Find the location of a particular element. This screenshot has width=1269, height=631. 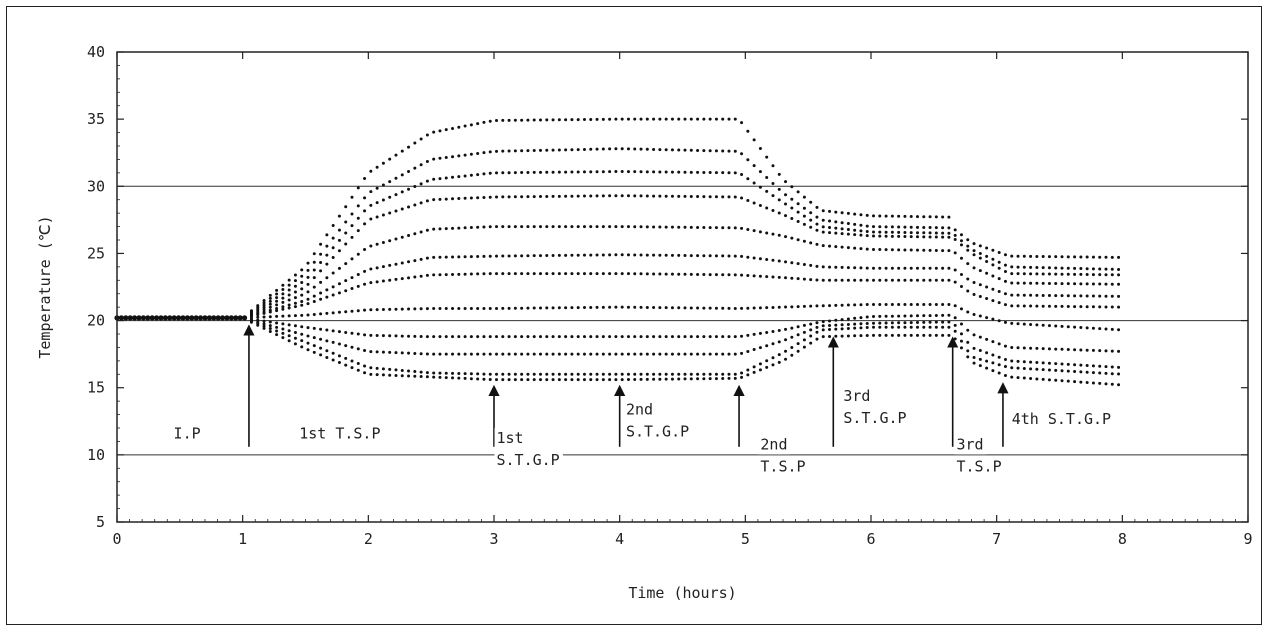

annotation-label: 3rd is located at coordinates (856, 396).